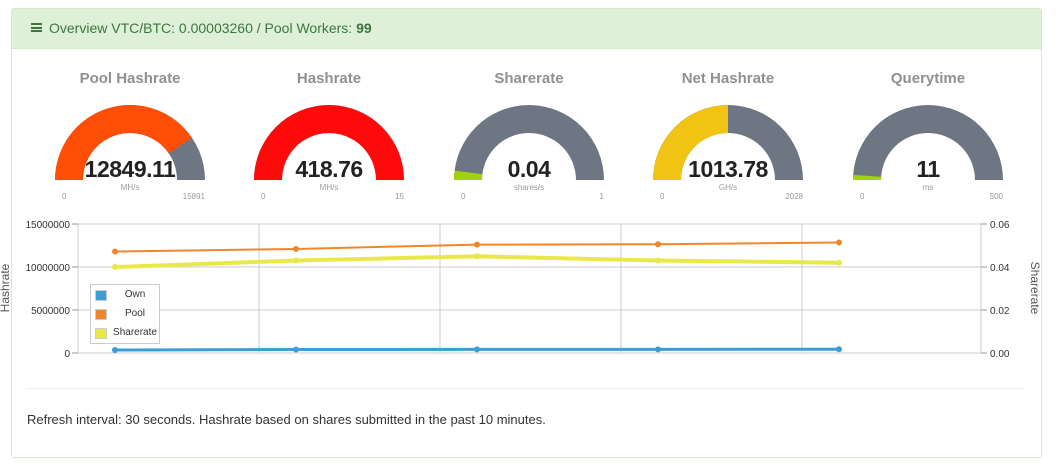  What do you see at coordinates (130, 78) in the screenshot?
I see `gauge-title: Pool Hashrate` at bounding box center [130, 78].